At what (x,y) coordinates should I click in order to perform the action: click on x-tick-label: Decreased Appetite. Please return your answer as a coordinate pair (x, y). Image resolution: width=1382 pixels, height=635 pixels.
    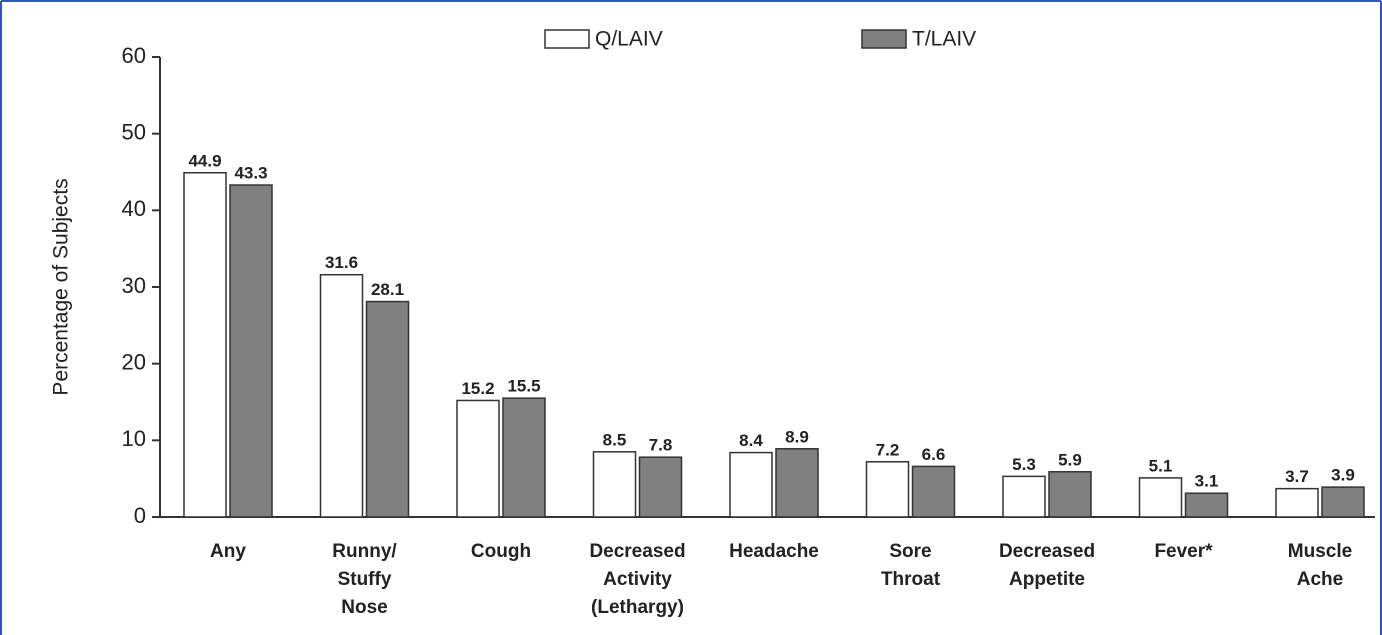
    Looking at the image, I should click on (1047, 565).